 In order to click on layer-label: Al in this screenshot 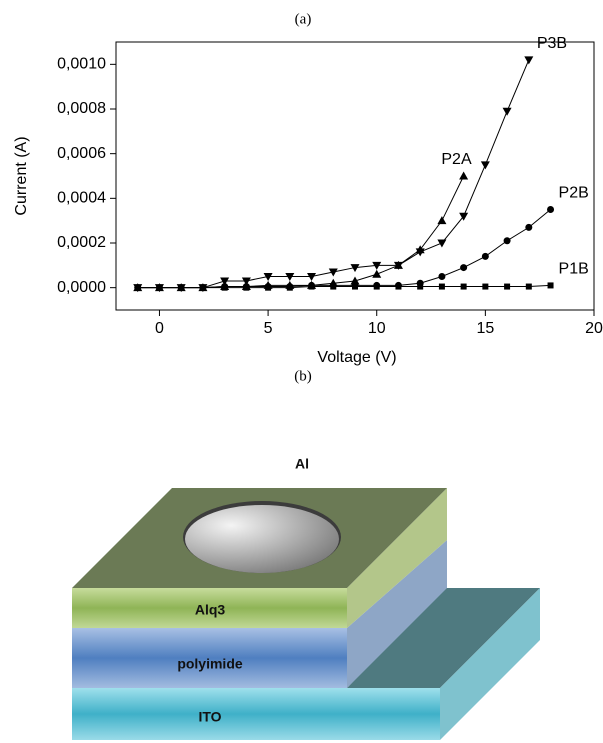, I will do `click(302, 464)`.